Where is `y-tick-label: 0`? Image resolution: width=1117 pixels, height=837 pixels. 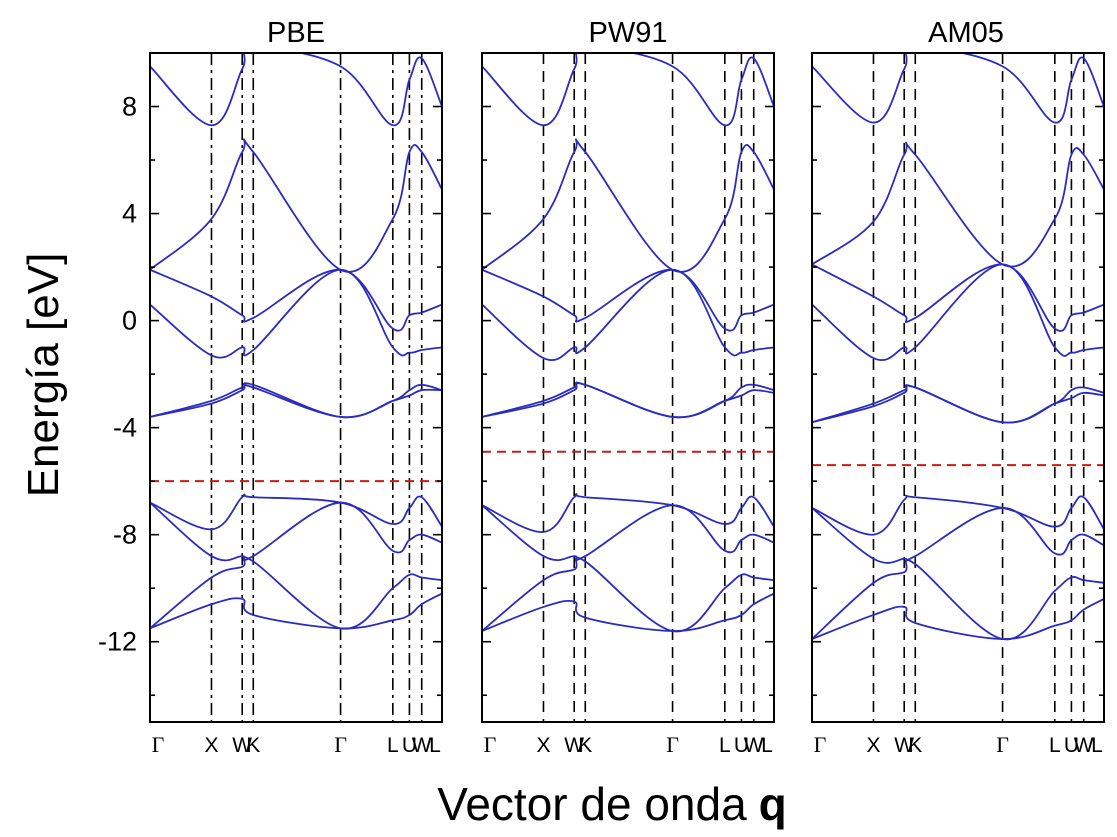 y-tick-label: 0 is located at coordinates (129, 321).